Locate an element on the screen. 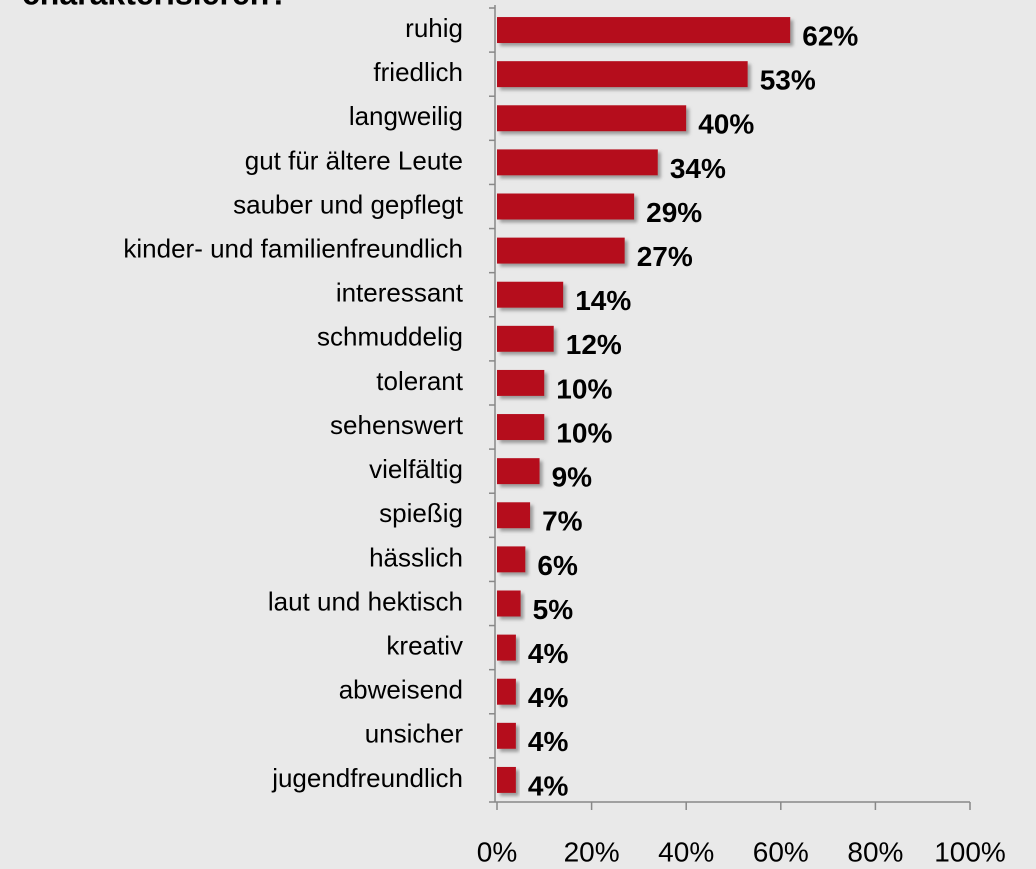 Image resolution: width=1036 pixels, height=869 pixels. y-tick-label: unsicher is located at coordinates (414, 734).